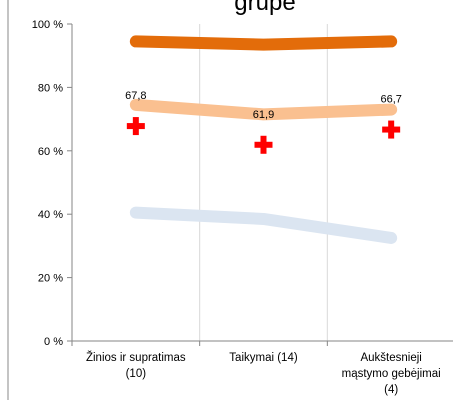 The width and height of the screenshot is (453, 407). Describe the element at coordinates (136, 374) in the screenshot. I see `x-tick-label: (10)` at that location.